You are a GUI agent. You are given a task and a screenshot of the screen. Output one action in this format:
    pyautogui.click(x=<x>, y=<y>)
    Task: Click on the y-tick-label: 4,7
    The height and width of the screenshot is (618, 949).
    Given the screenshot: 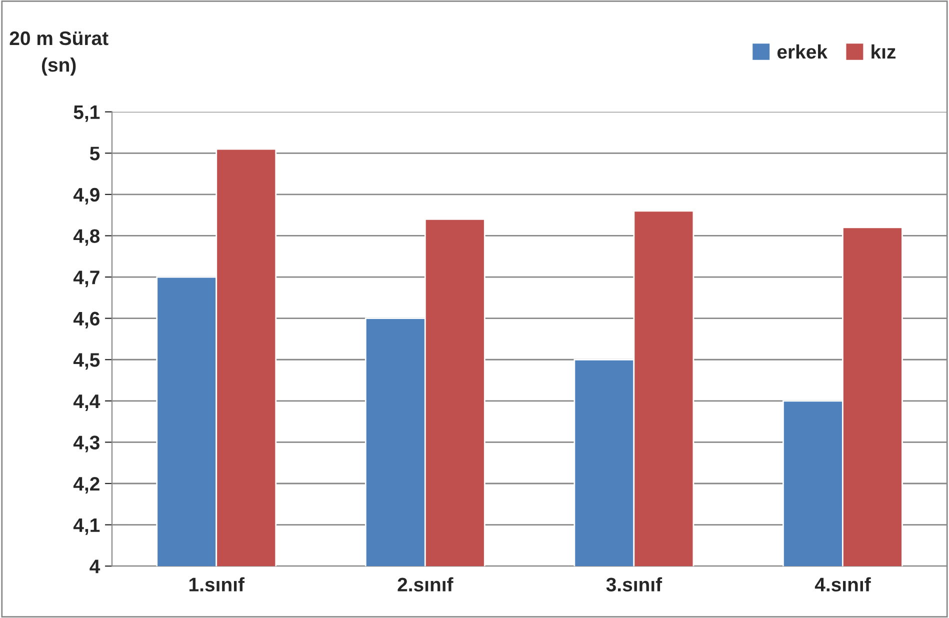 What is the action you would take?
    pyautogui.click(x=86, y=279)
    